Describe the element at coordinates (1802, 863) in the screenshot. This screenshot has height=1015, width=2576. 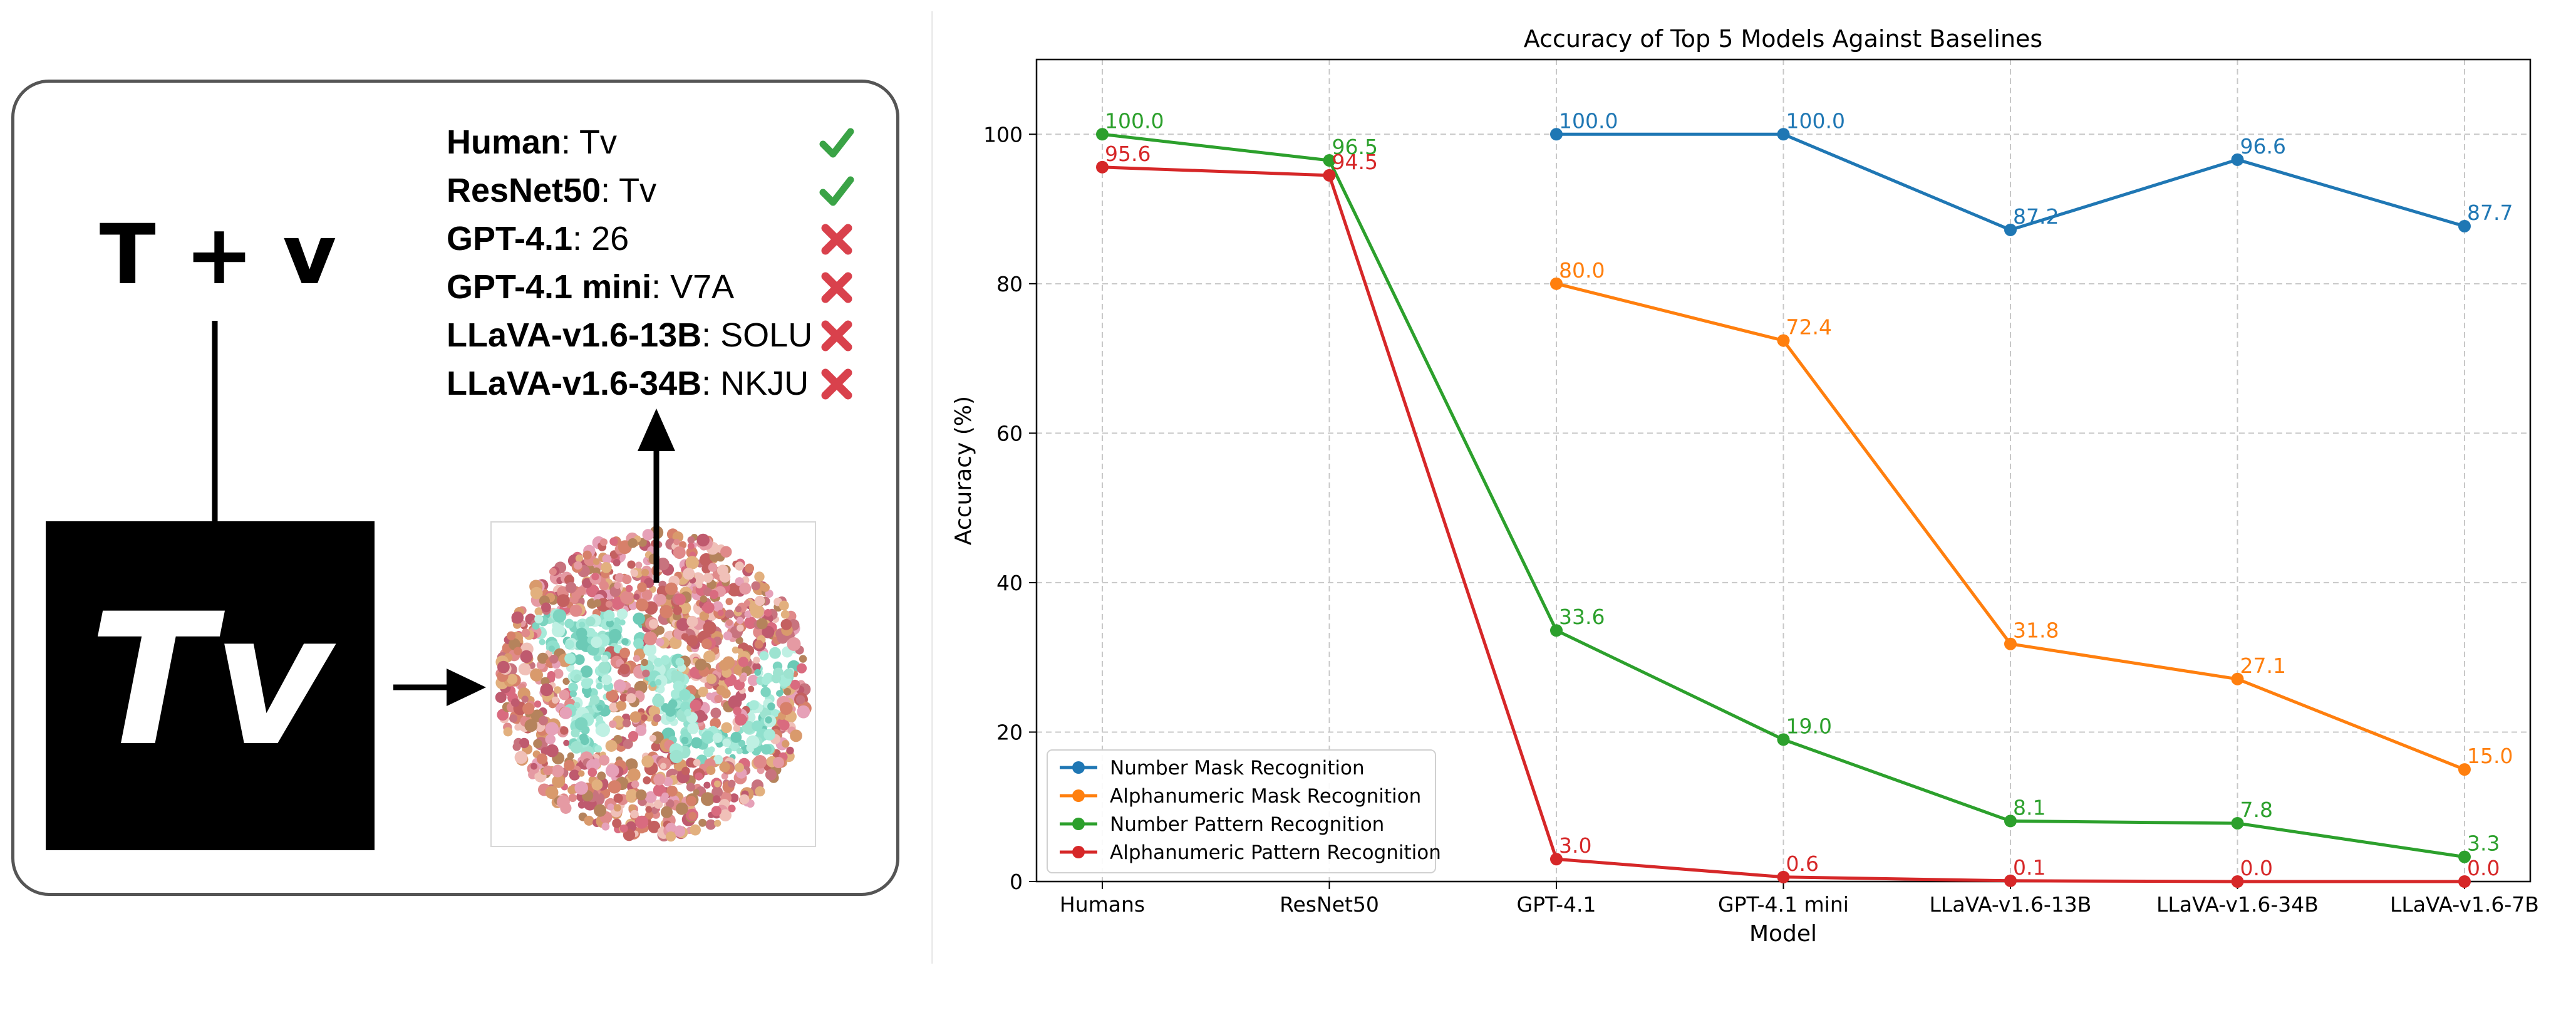
I see `data-label: 0.6` at that location.